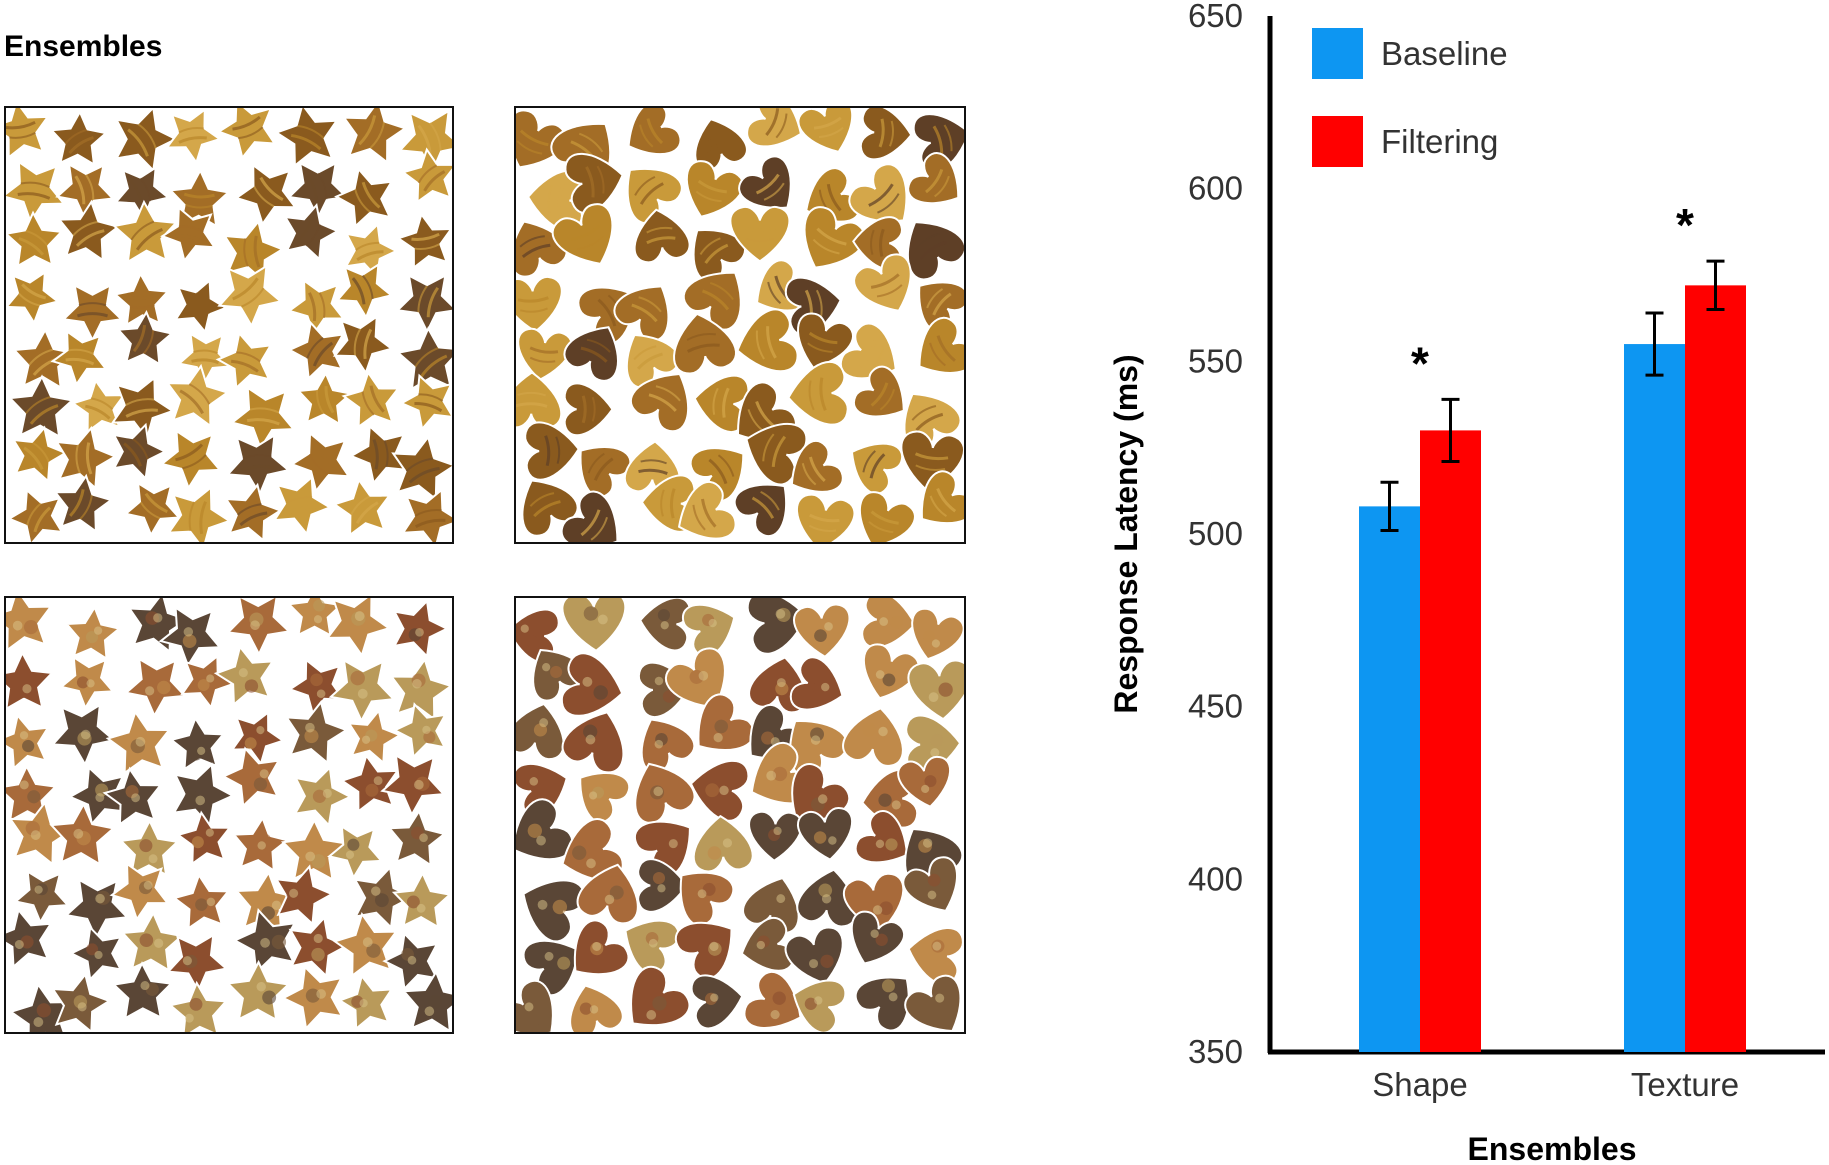 Image resolution: width=1829 pixels, height=1165 pixels. I want to click on bar-baseline-shape, so click(1389, 779).